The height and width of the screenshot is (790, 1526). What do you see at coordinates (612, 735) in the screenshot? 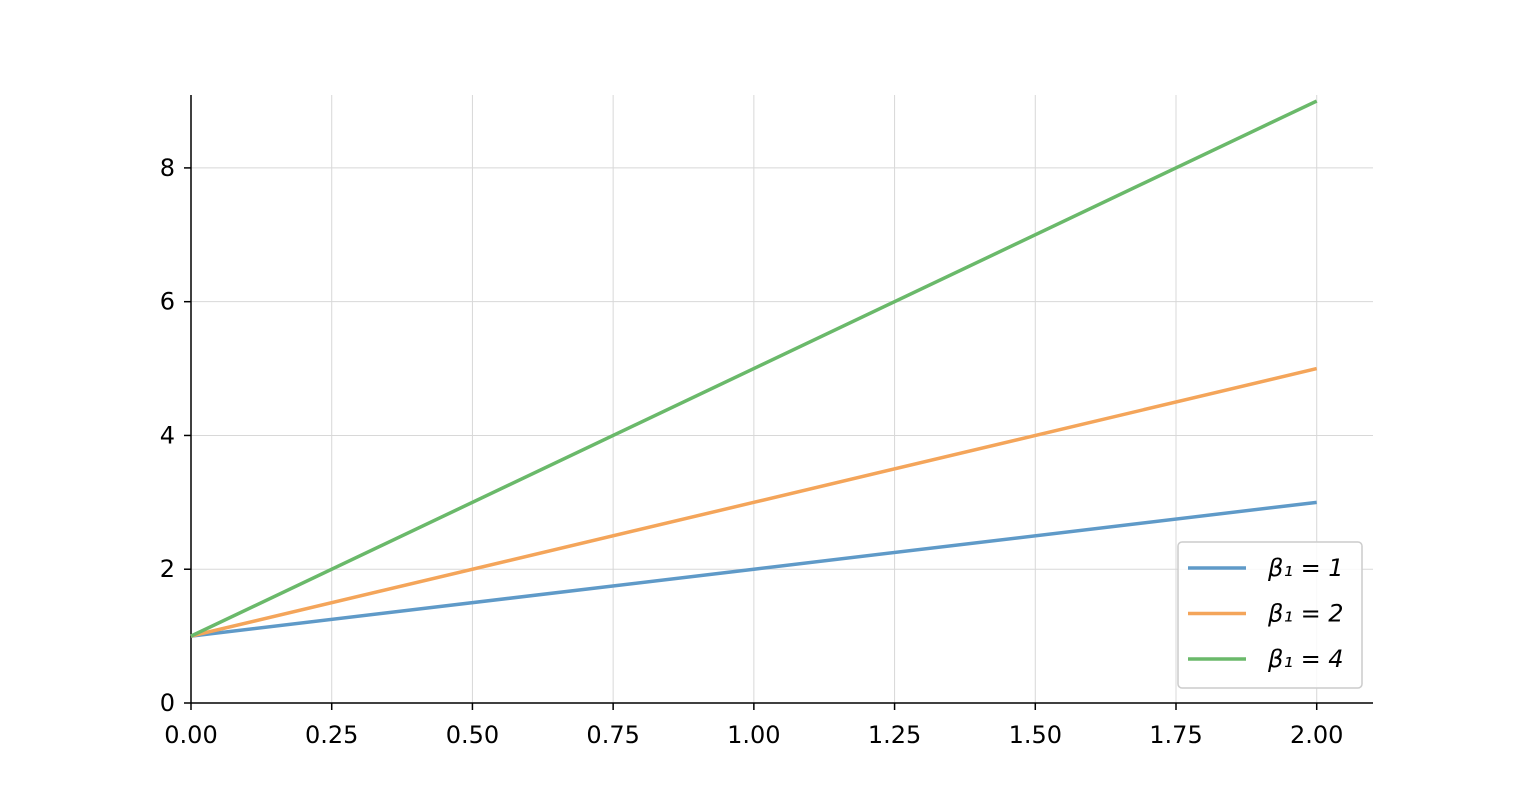
I see `x-tick-label: 0.75` at bounding box center [612, 735].